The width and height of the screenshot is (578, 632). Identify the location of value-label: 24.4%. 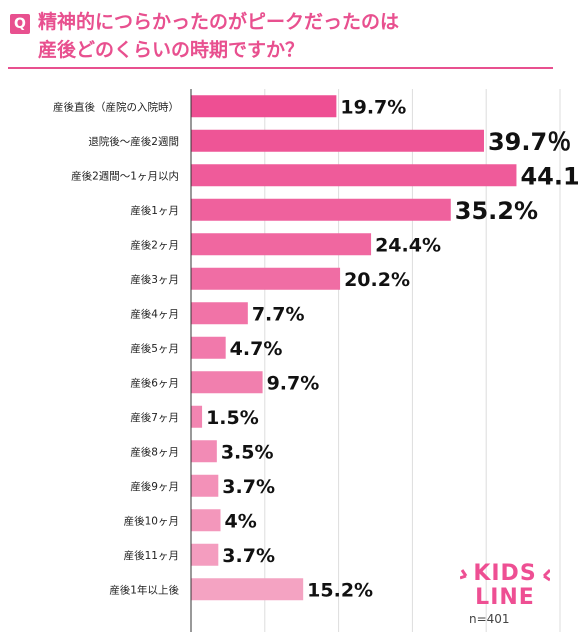
(408, 245).